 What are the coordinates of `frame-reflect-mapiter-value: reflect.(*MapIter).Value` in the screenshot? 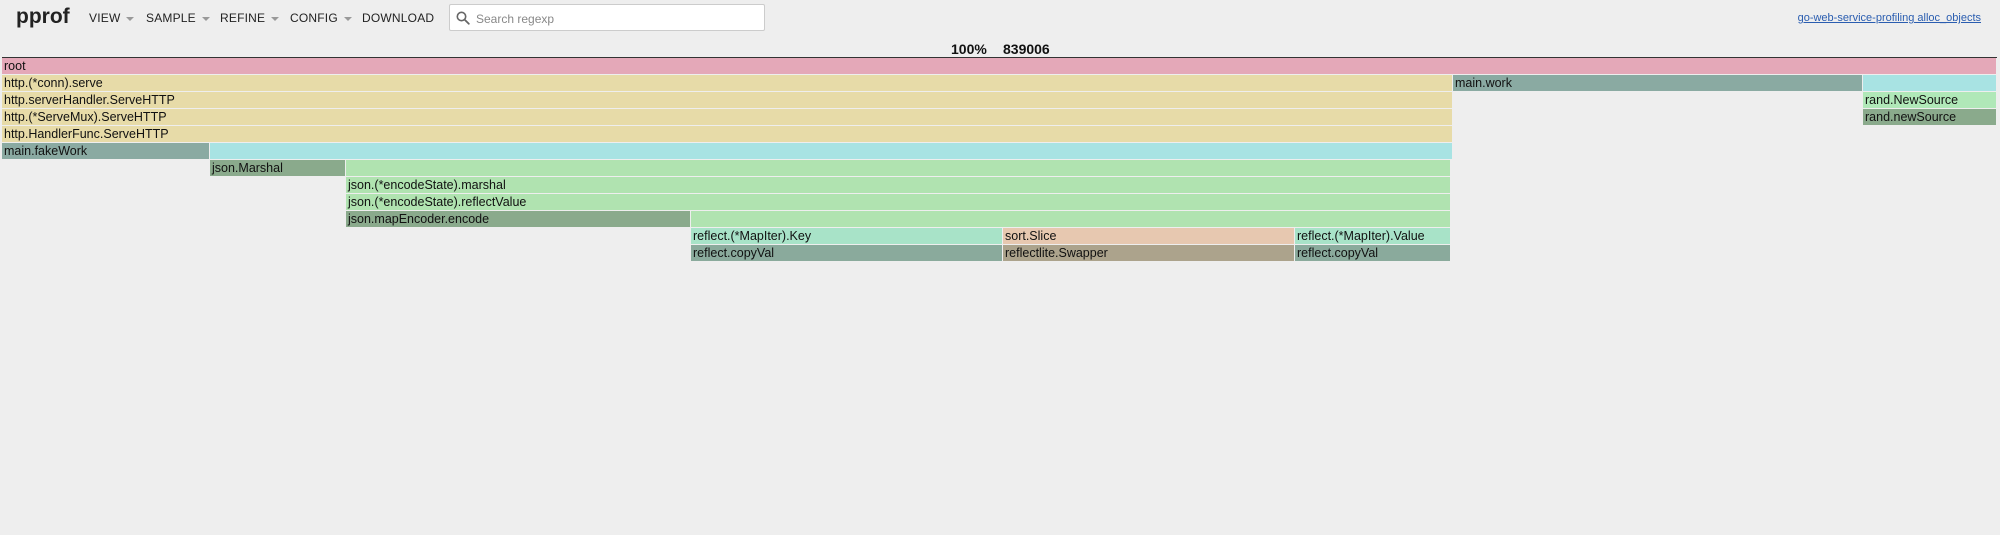 It's located at (1373, 236).